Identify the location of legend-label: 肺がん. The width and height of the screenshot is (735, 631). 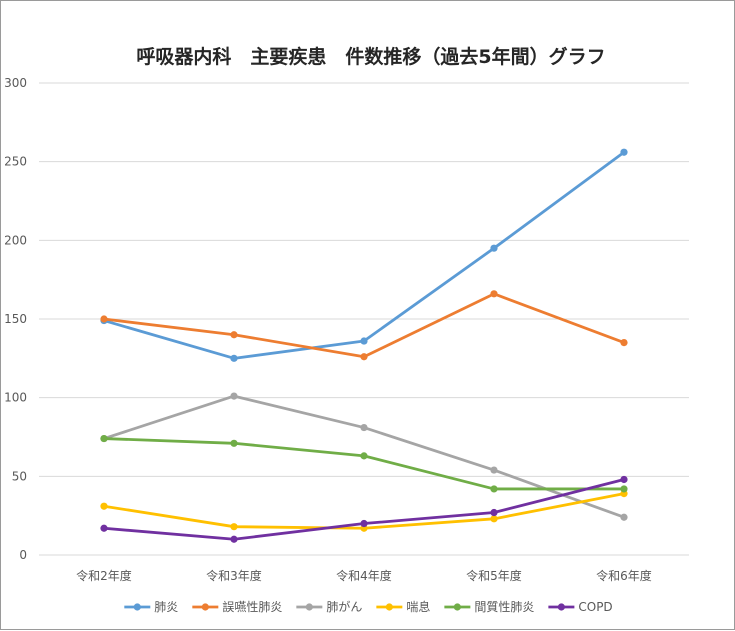
(344, 606).